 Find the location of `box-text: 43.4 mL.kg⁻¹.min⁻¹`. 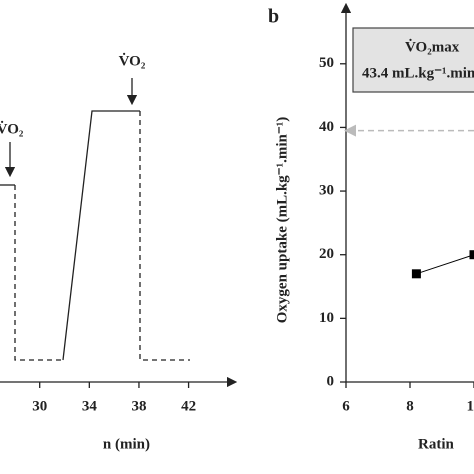

box-text: 43.4 mL.kg⁻¹.min⁻¹ is located at coordinates (418, 73).